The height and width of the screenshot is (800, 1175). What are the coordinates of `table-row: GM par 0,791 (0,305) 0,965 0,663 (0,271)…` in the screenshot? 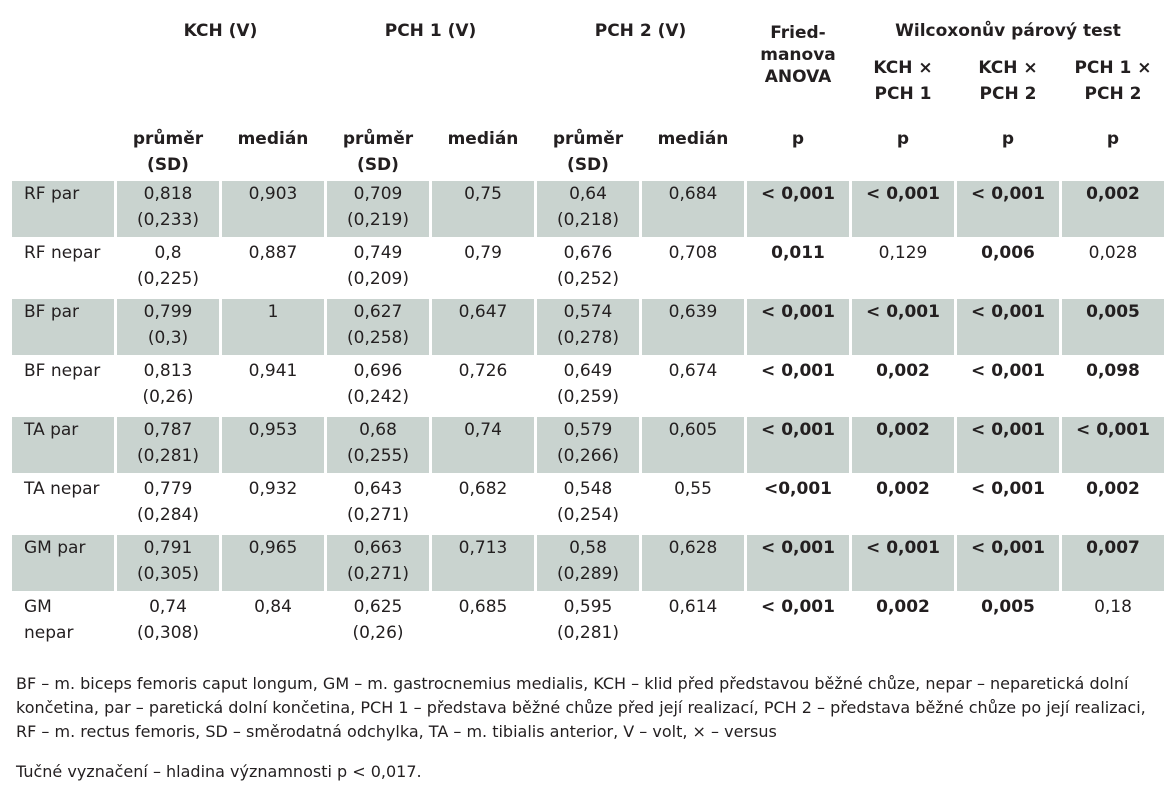 It's located at (588, 563).